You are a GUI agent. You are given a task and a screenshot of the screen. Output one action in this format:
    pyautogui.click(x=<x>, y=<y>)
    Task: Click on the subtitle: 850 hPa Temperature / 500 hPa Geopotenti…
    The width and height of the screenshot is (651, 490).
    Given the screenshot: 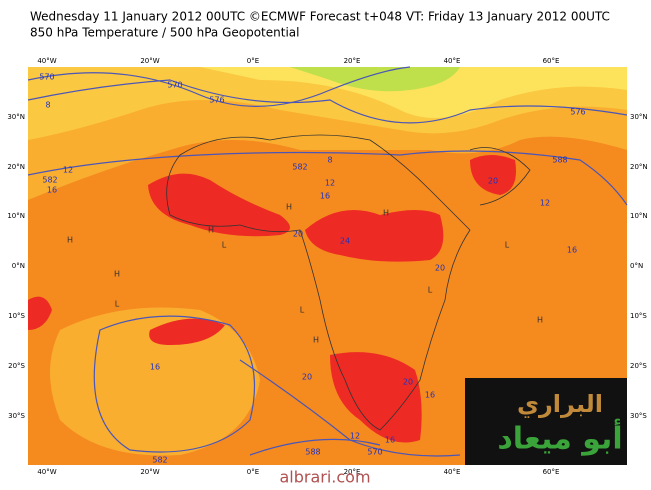 What is the action you would take?
    pyautogui.click(x=164, y=33)
    